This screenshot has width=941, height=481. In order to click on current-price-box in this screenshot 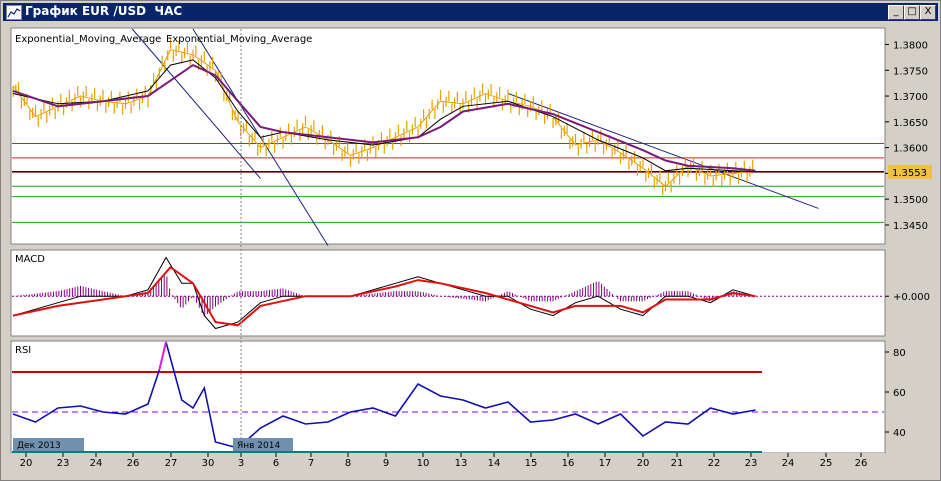, I will do `click(910, 171)`.